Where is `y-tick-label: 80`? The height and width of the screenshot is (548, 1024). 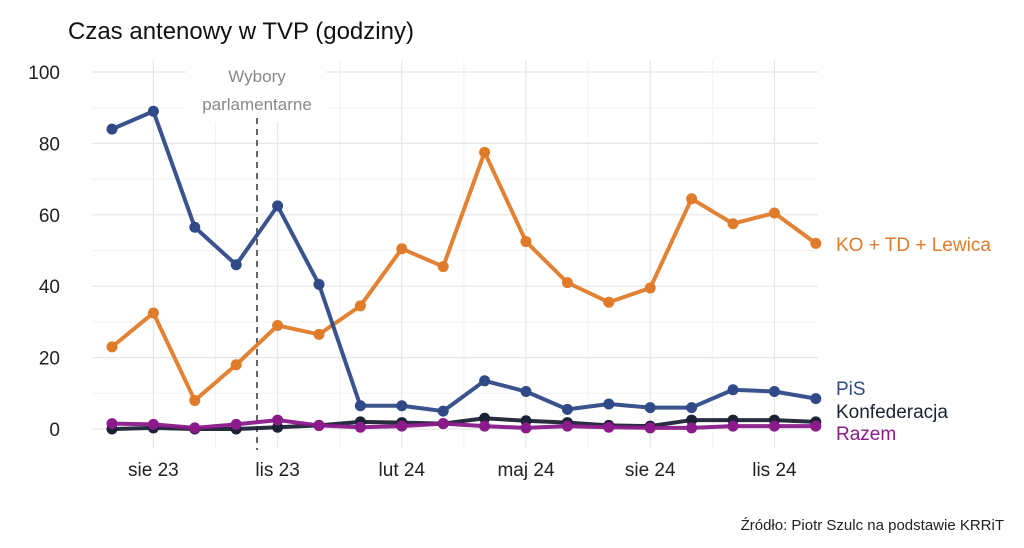 y-tick-label: 80 is located at coordinates (49, 144).